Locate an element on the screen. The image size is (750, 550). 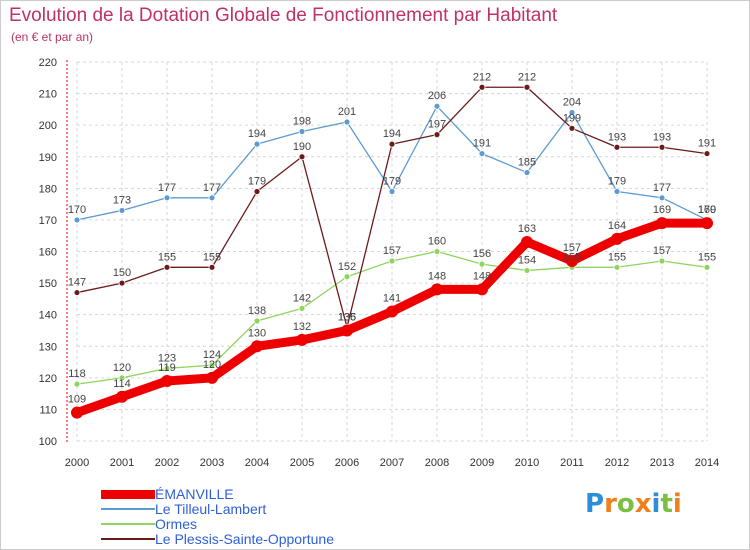
y-tick-label: 150 is located at coordinates (48, 284).